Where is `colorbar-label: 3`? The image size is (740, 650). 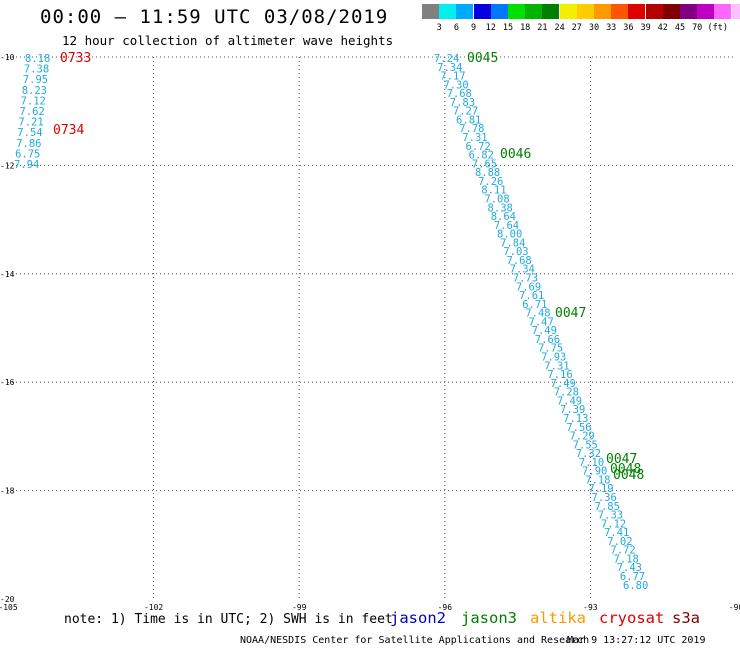 colorbar-label: 3 is located at coordinates (439, 28).